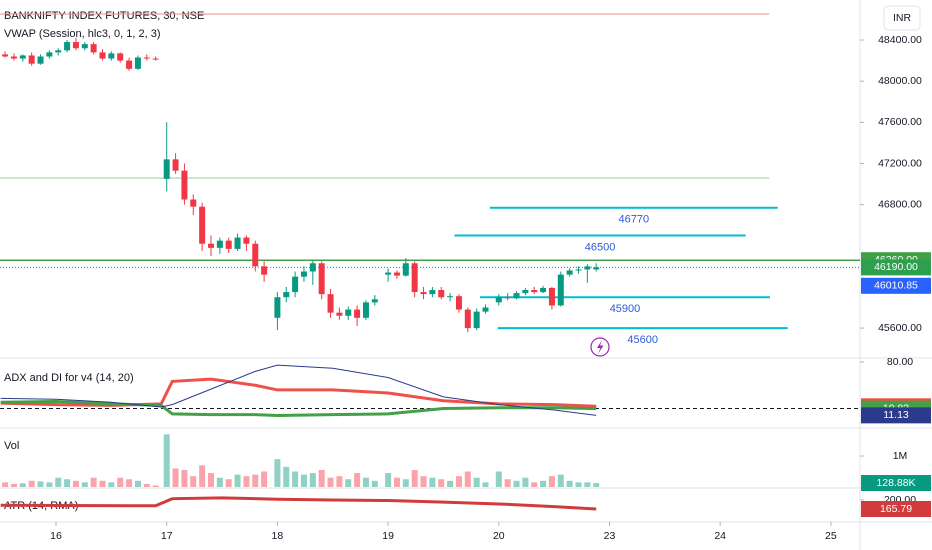  I want to click on alert-icon, so click(600, 347).